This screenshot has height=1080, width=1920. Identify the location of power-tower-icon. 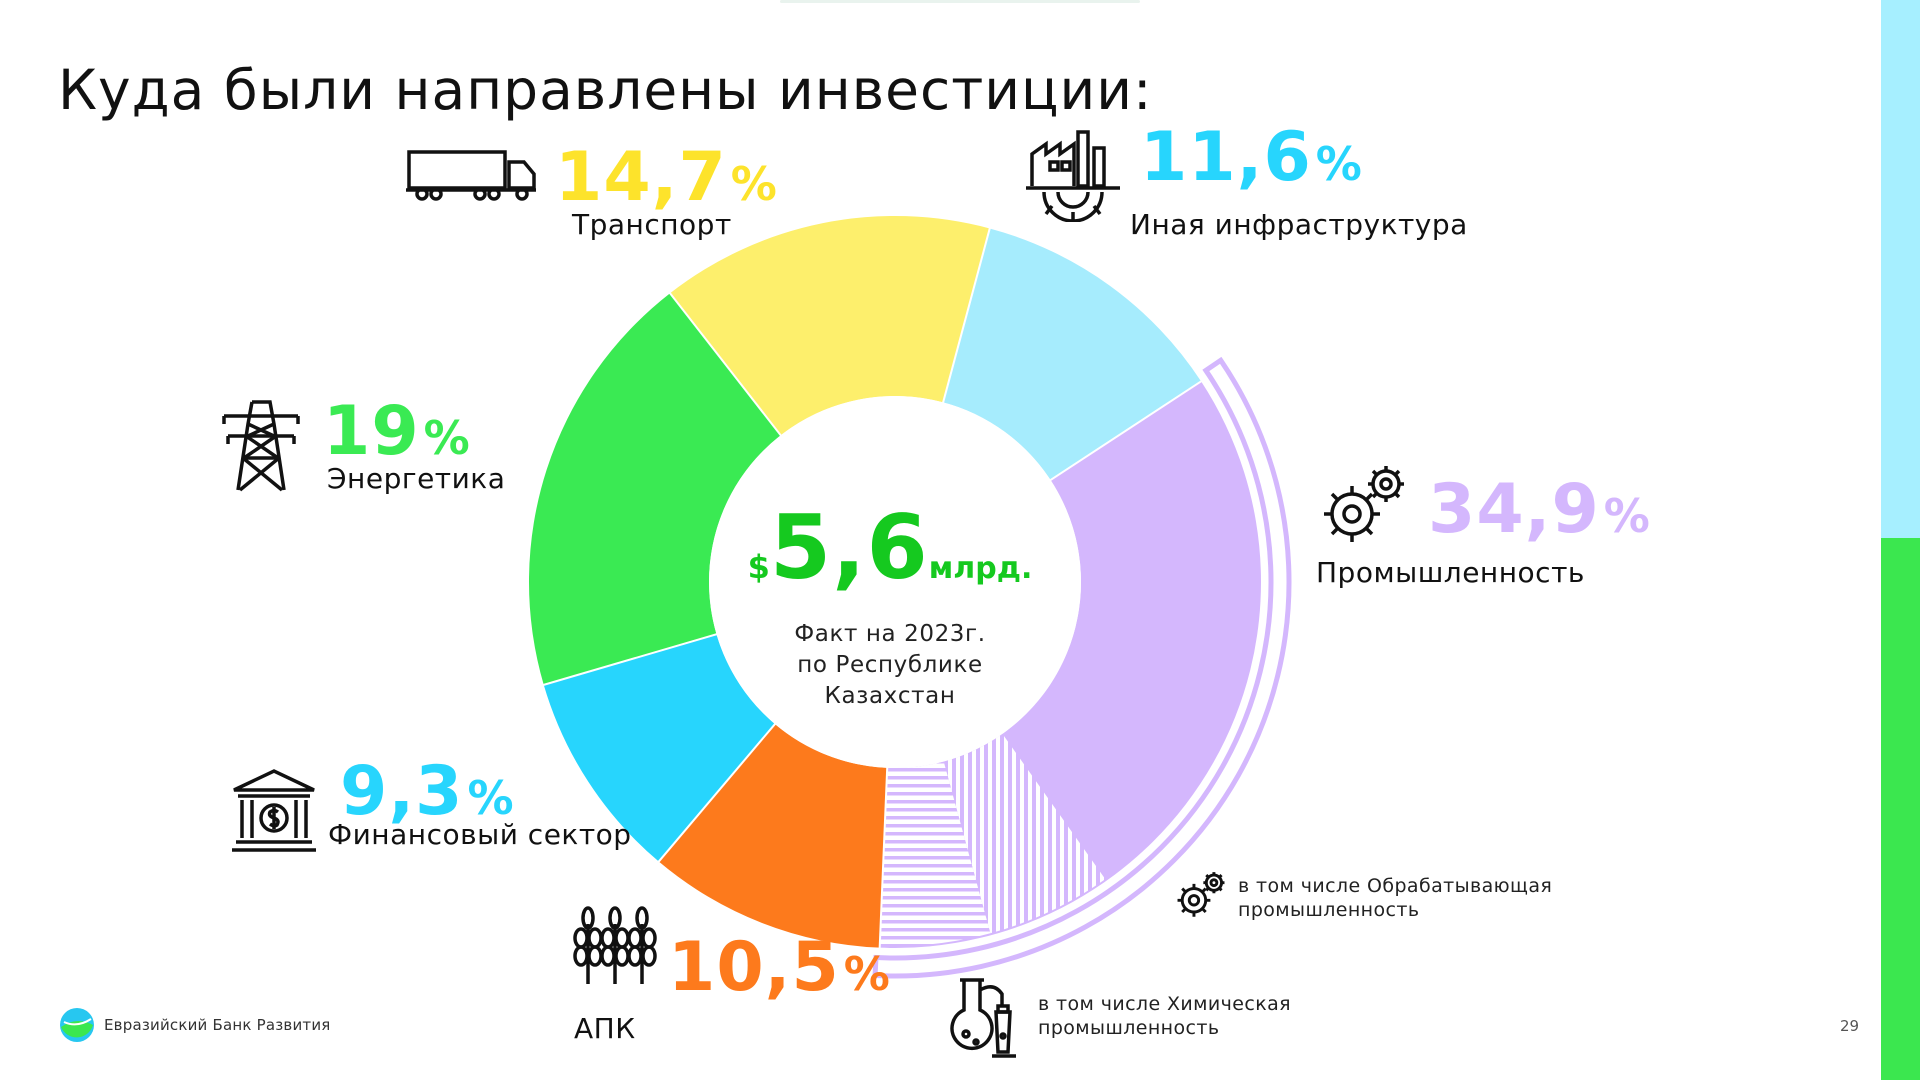
(261, 445).